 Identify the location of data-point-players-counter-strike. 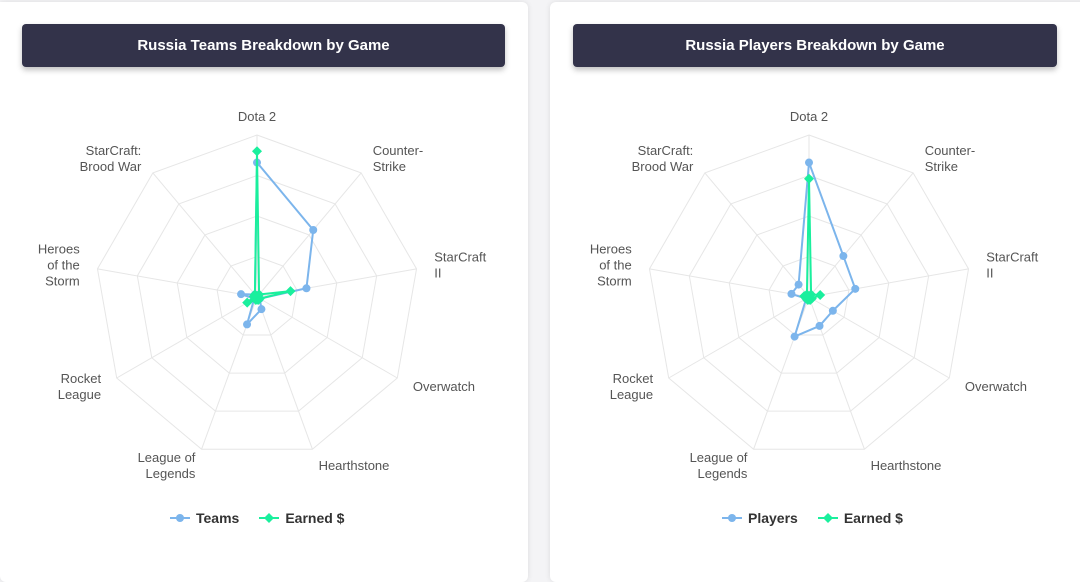
(843, 256).